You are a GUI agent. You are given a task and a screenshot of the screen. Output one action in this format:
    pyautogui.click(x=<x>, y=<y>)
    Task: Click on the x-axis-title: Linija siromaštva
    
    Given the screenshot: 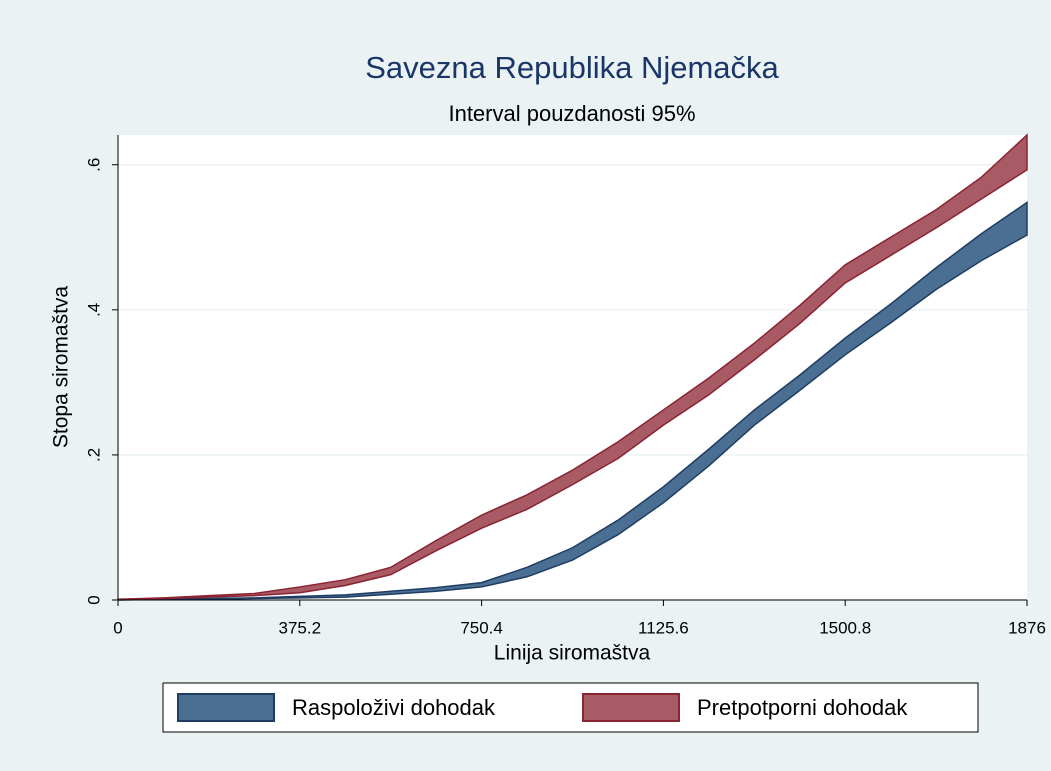 What is the action you would take?
    pyautogui.click(x=572, y=653)
    